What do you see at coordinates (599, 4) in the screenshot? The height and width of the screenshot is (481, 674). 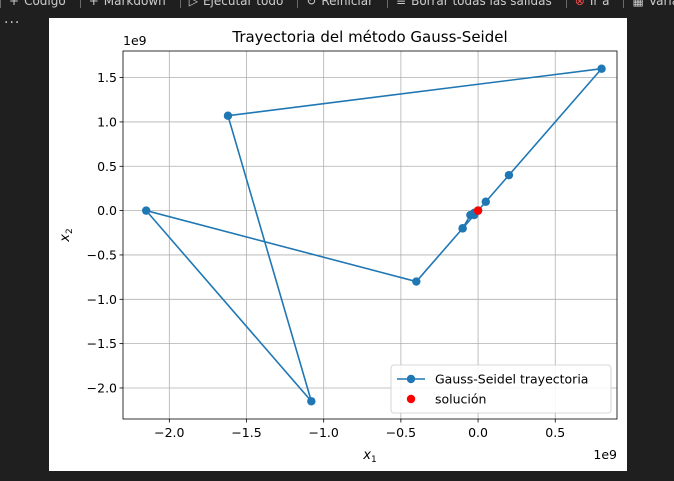 I see `toolbar-item-label: Ir a` at bounding box center [599, 4].